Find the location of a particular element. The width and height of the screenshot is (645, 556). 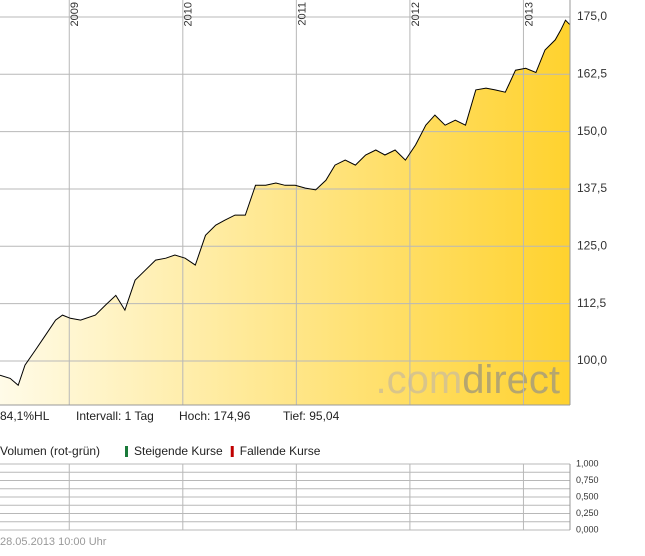

y-tick-label: 0,500 is located at coordinates (587, 496).